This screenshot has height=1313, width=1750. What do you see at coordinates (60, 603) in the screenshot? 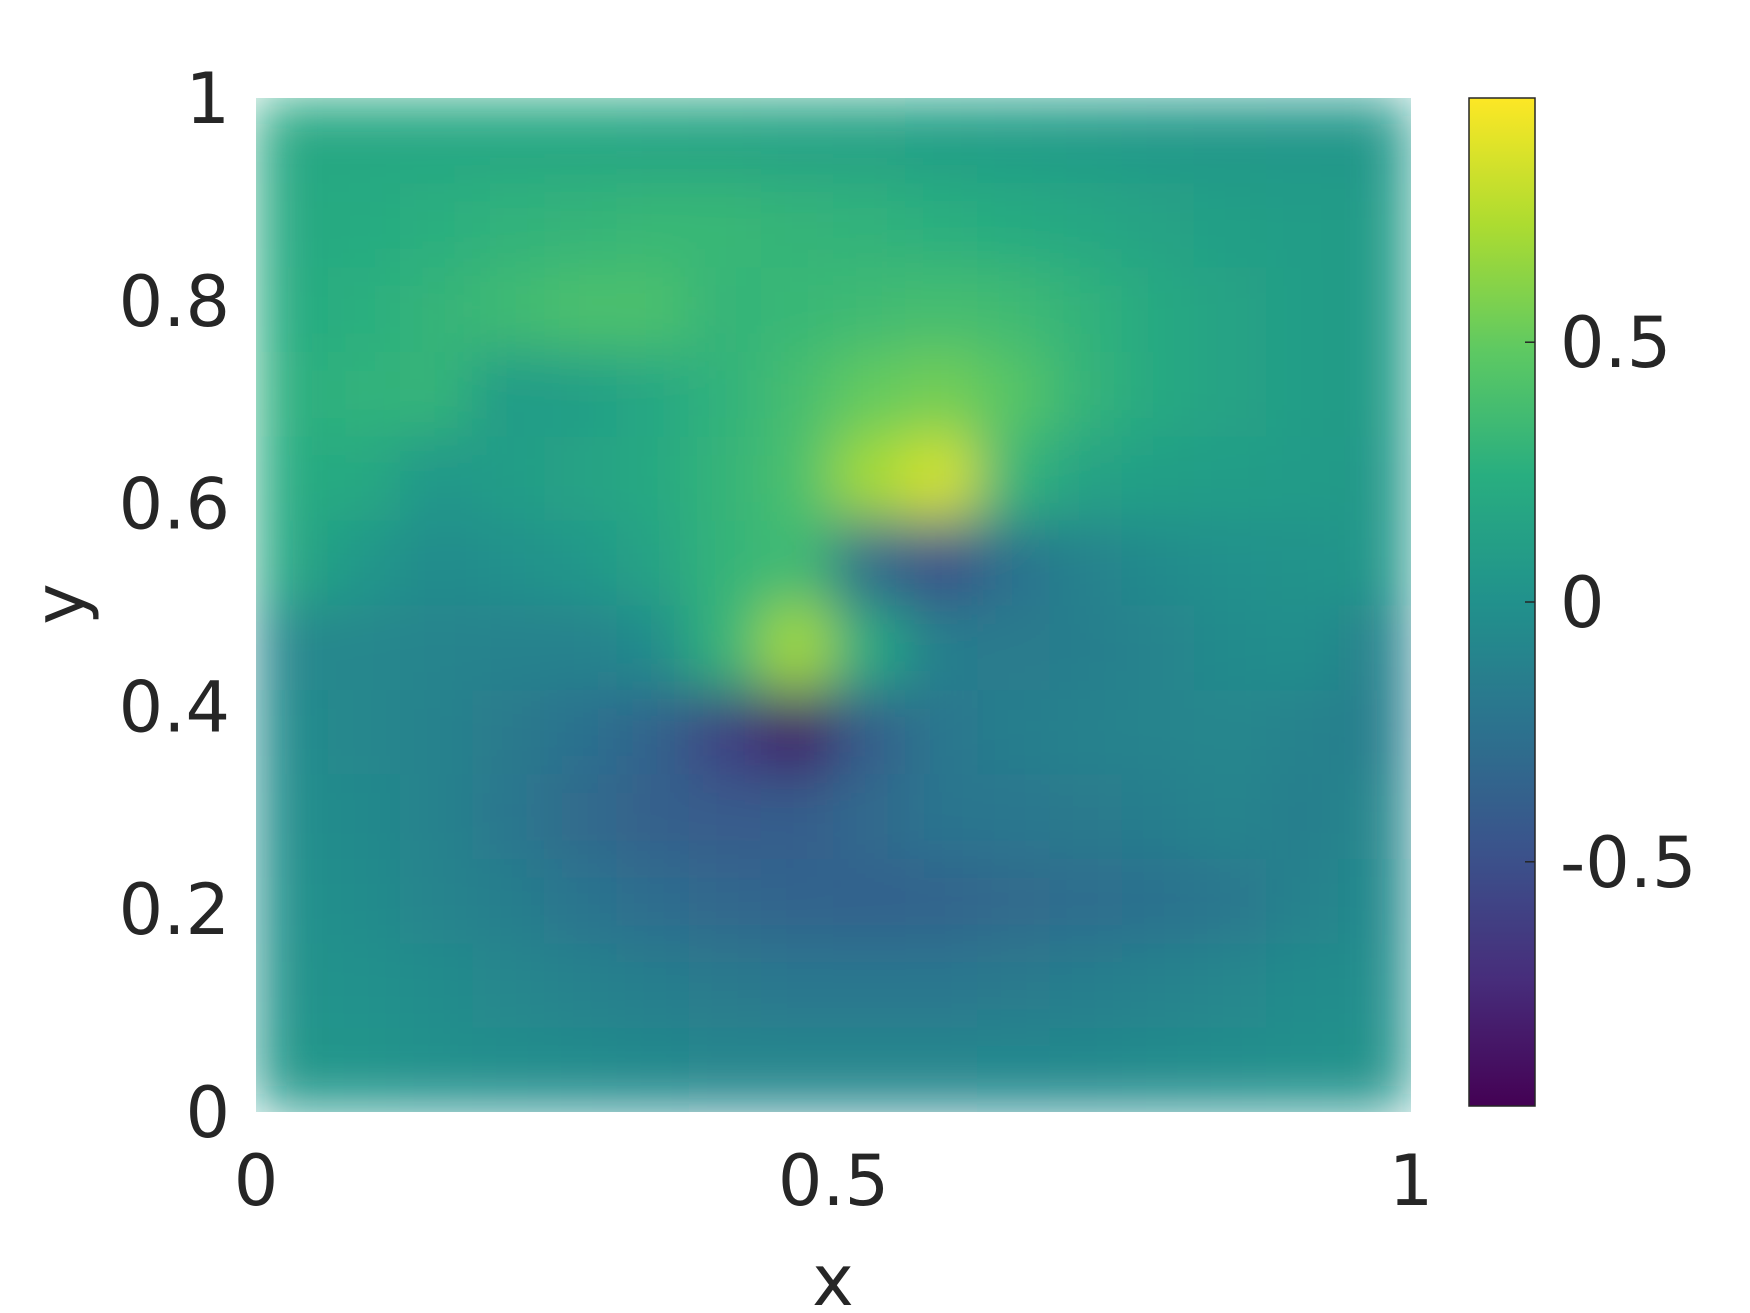
I see `y-axis-label: y` at bounding box center [60, 603].